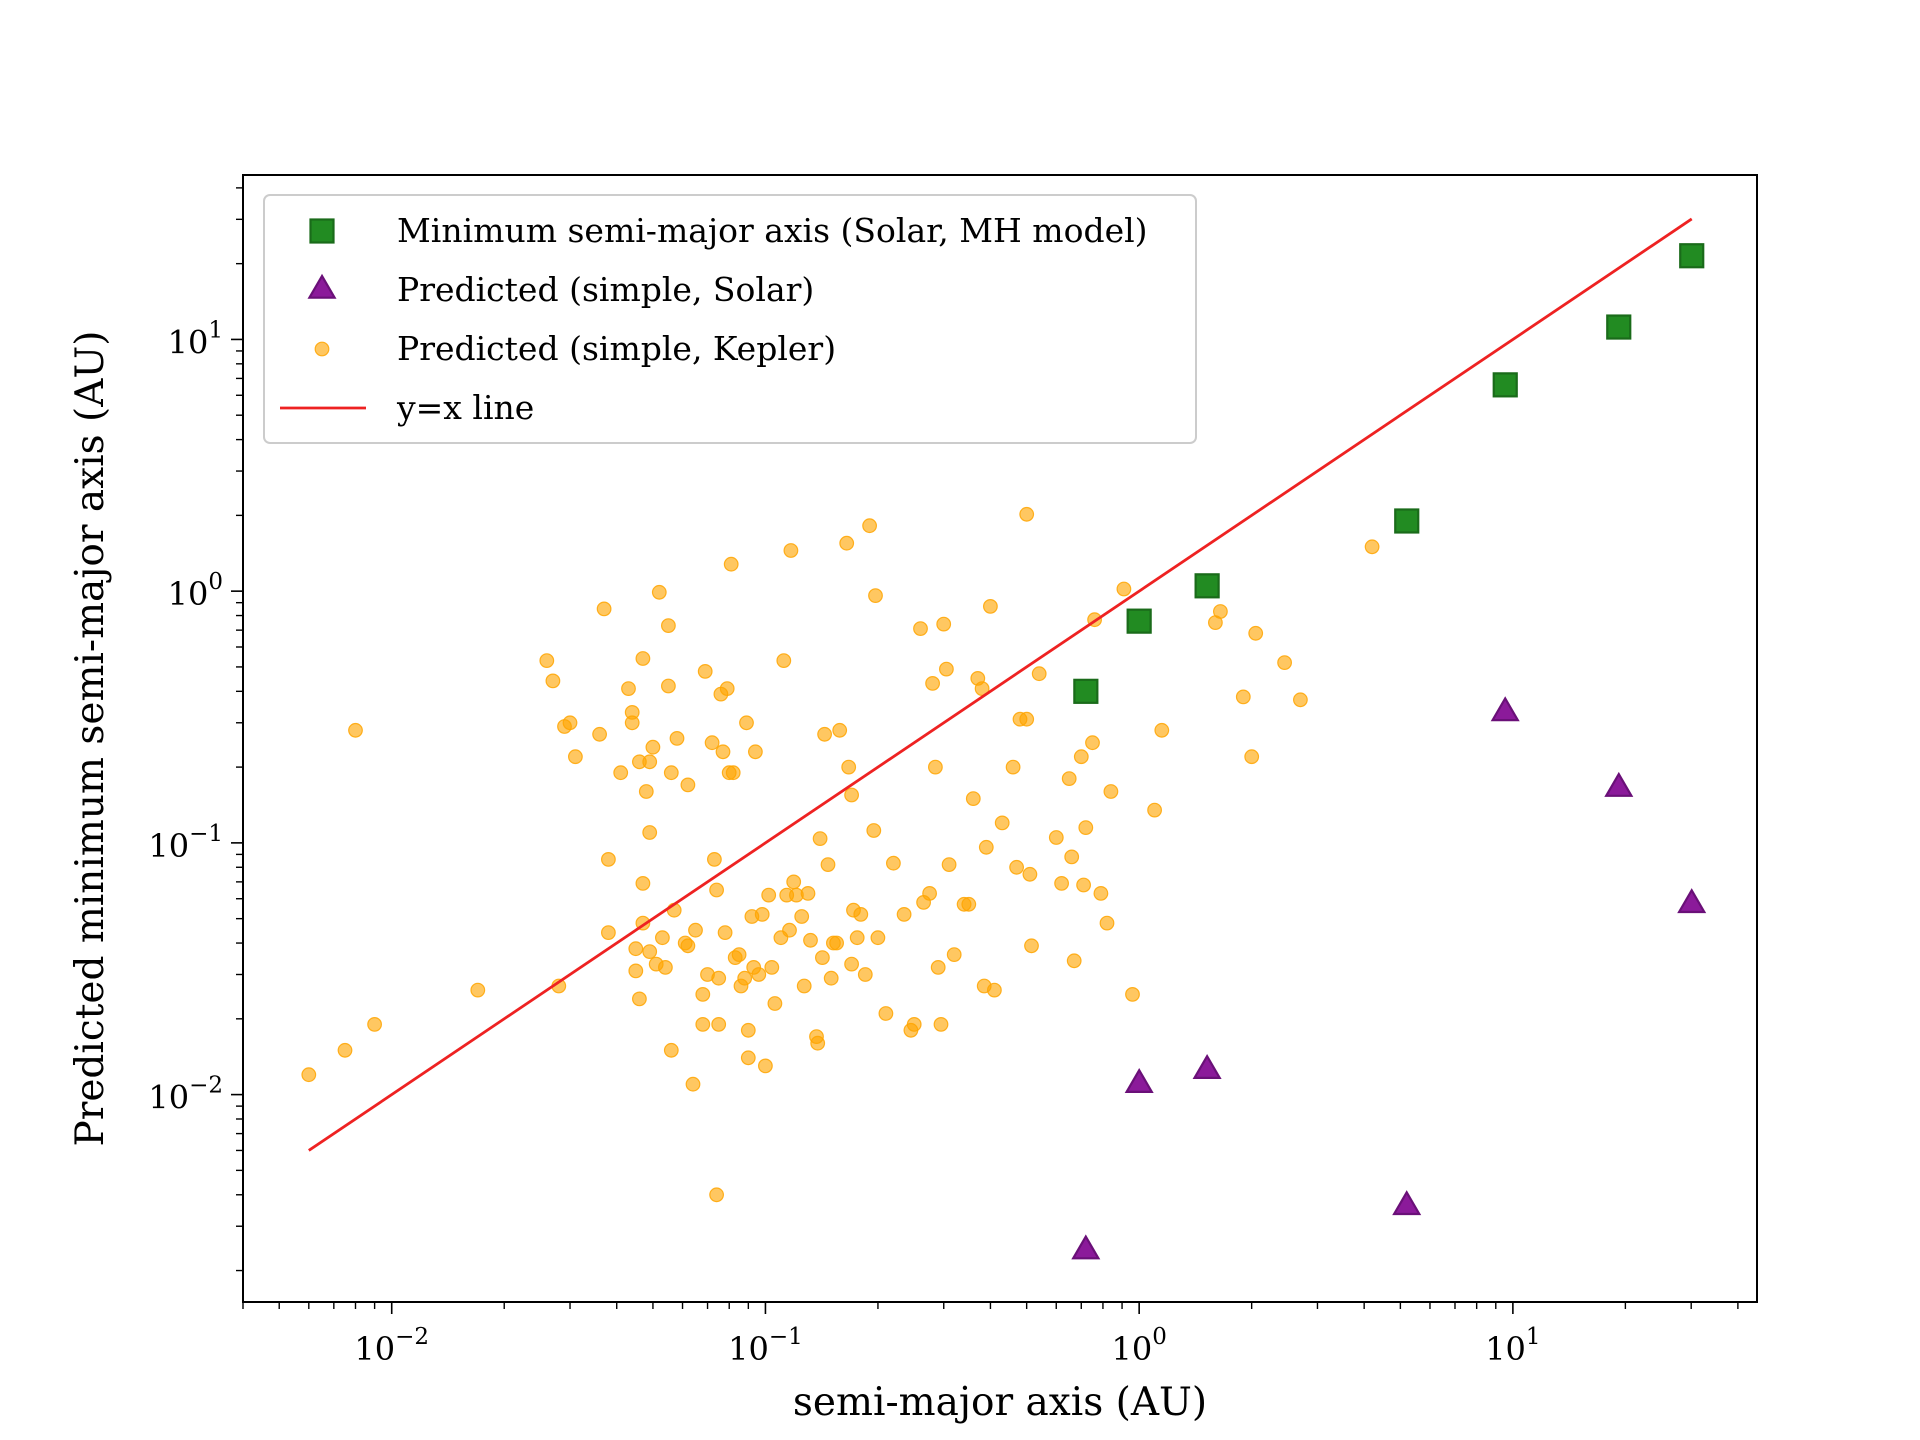 The width and height of the screenshot is (1920, 1440). What do you see at coordinates (1159, 1337) in the screenshot?
I see `x-tick-exponent: 0` at bounding box center [1159, 1337].